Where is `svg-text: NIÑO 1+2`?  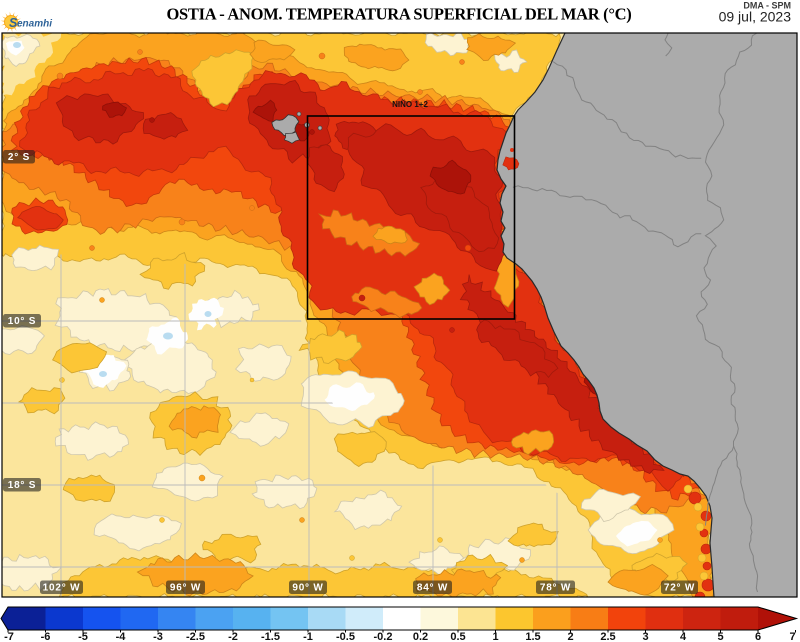
svg-text: NIÑO 1+2 is located at coordinates (410, 104).